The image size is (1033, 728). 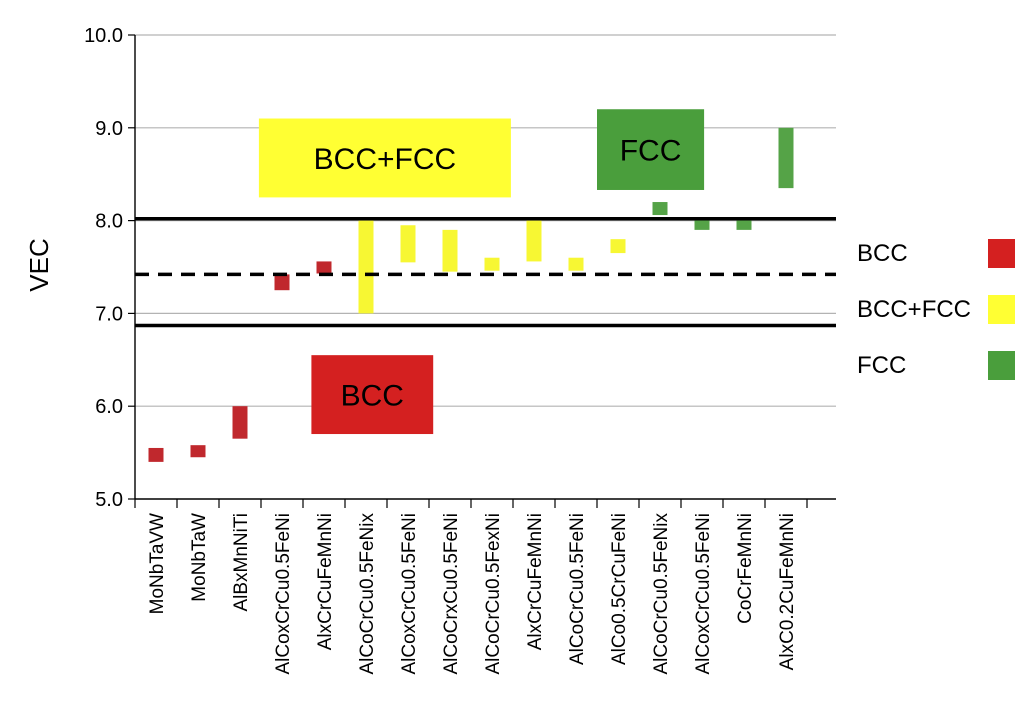 I want to click on x-tick-label: AlBxMnNiTi, so click(x=241, y=562).